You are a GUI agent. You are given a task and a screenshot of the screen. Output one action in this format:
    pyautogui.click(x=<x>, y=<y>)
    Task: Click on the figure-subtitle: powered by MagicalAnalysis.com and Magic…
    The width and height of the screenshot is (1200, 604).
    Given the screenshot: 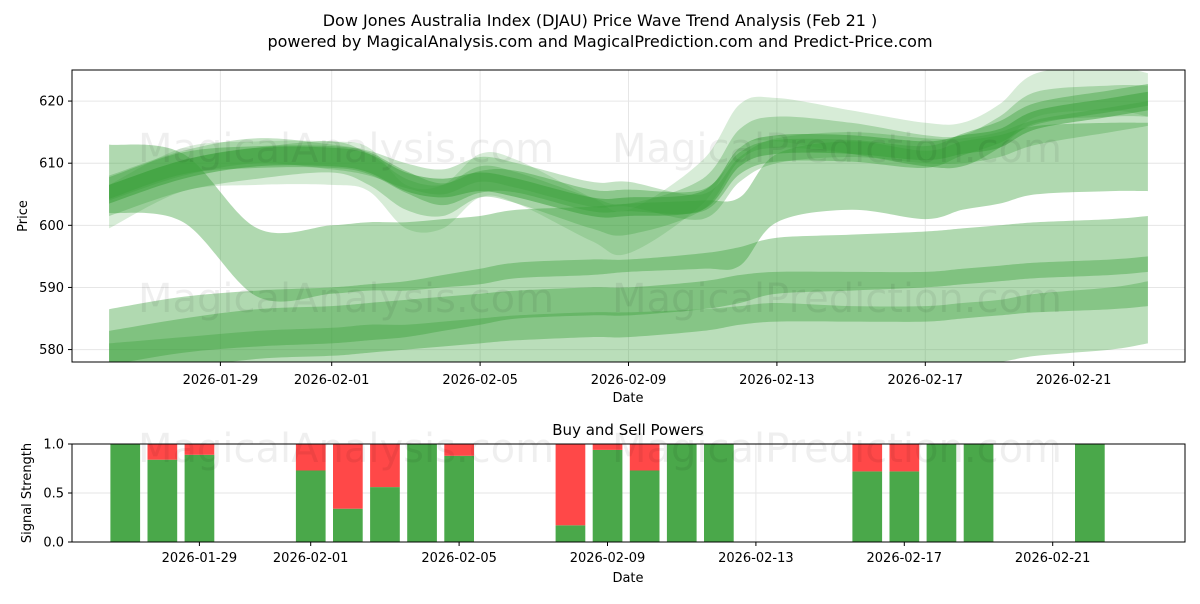 What is the action you would take?
    pyautogui.click(x=599, y=41)
    